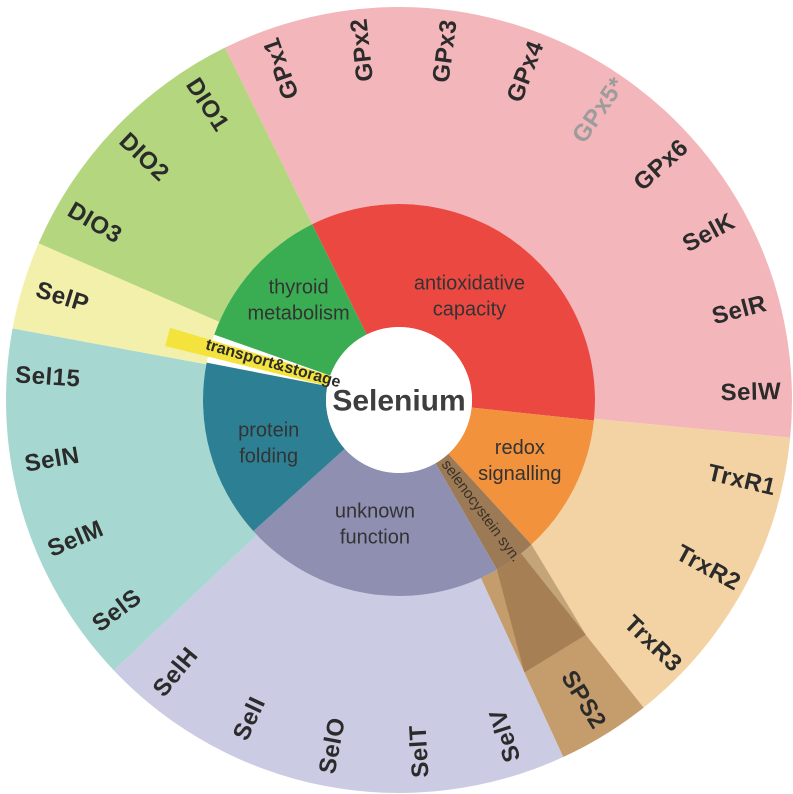 The height and width of the screenshot is (794, 793). Describe the element at coordinates (268, 443) in the screenshot. I see `function-label-protein-folding: protein folding` at that location.